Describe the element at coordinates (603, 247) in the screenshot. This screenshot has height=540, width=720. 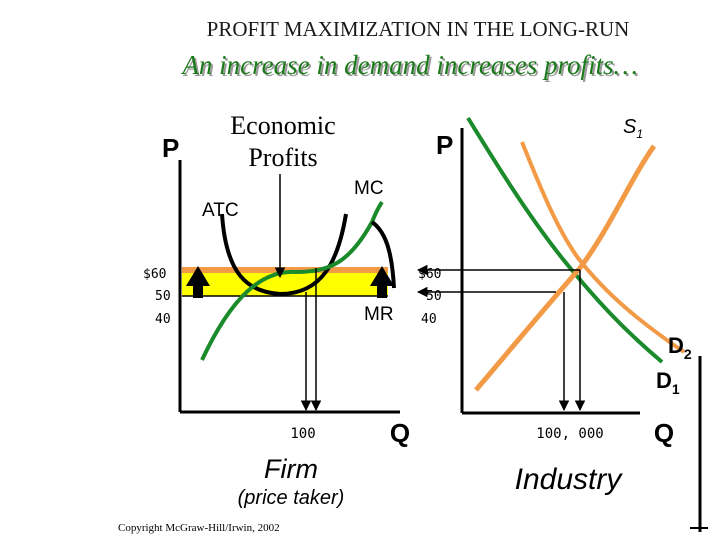
I see `demand-d2-curve` at that location.